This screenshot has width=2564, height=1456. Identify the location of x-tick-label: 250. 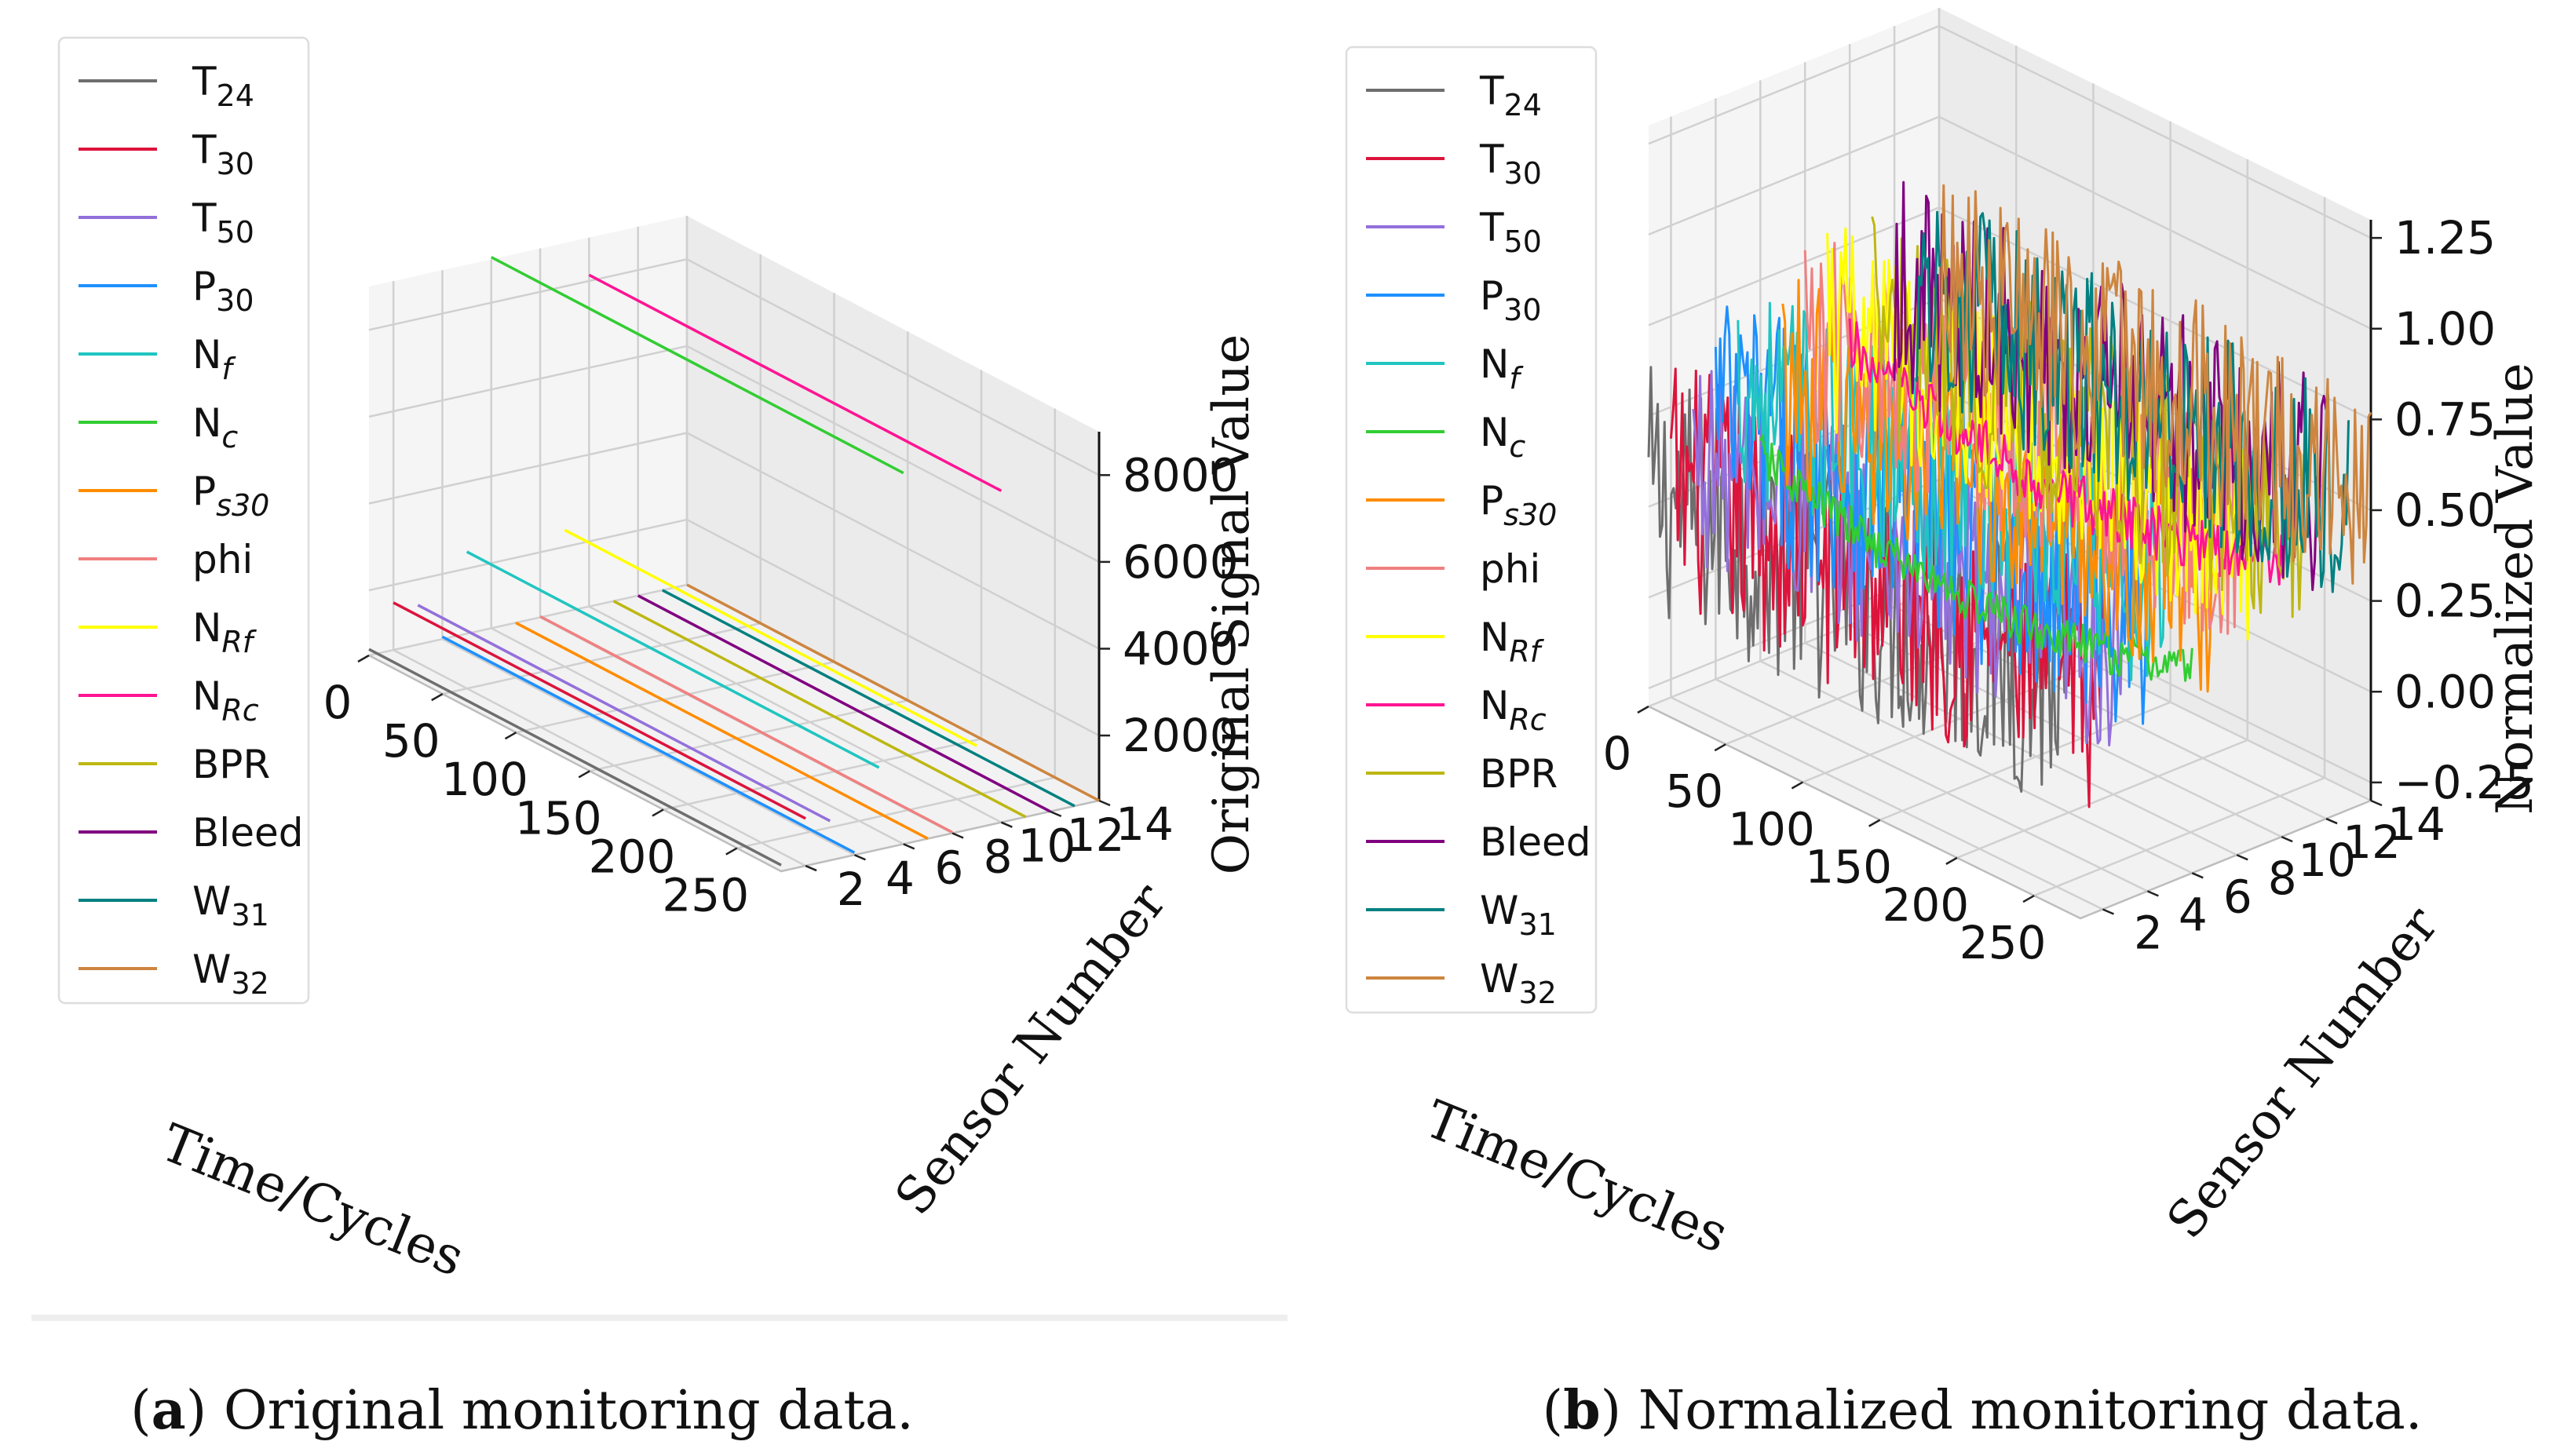
(2003, 943).